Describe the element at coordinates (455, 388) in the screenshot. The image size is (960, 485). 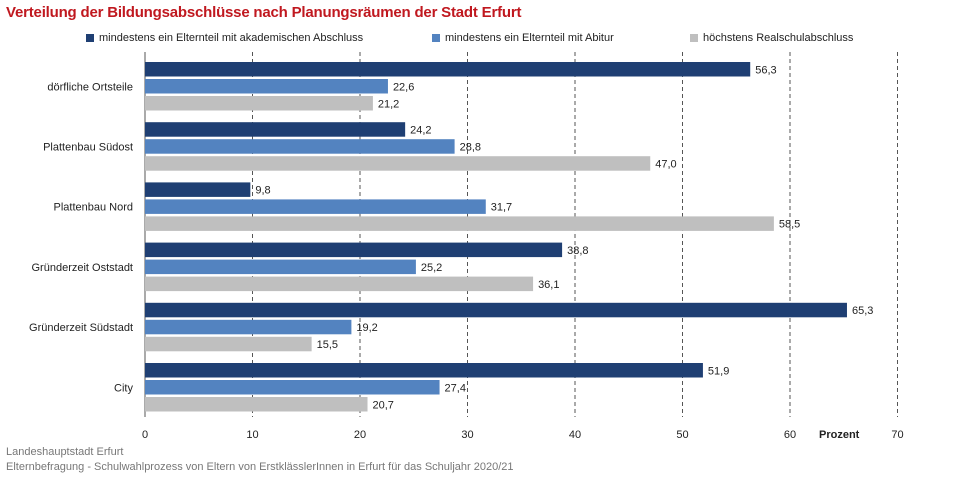
I see `value-label-city-series-2: 27,4` at that location.